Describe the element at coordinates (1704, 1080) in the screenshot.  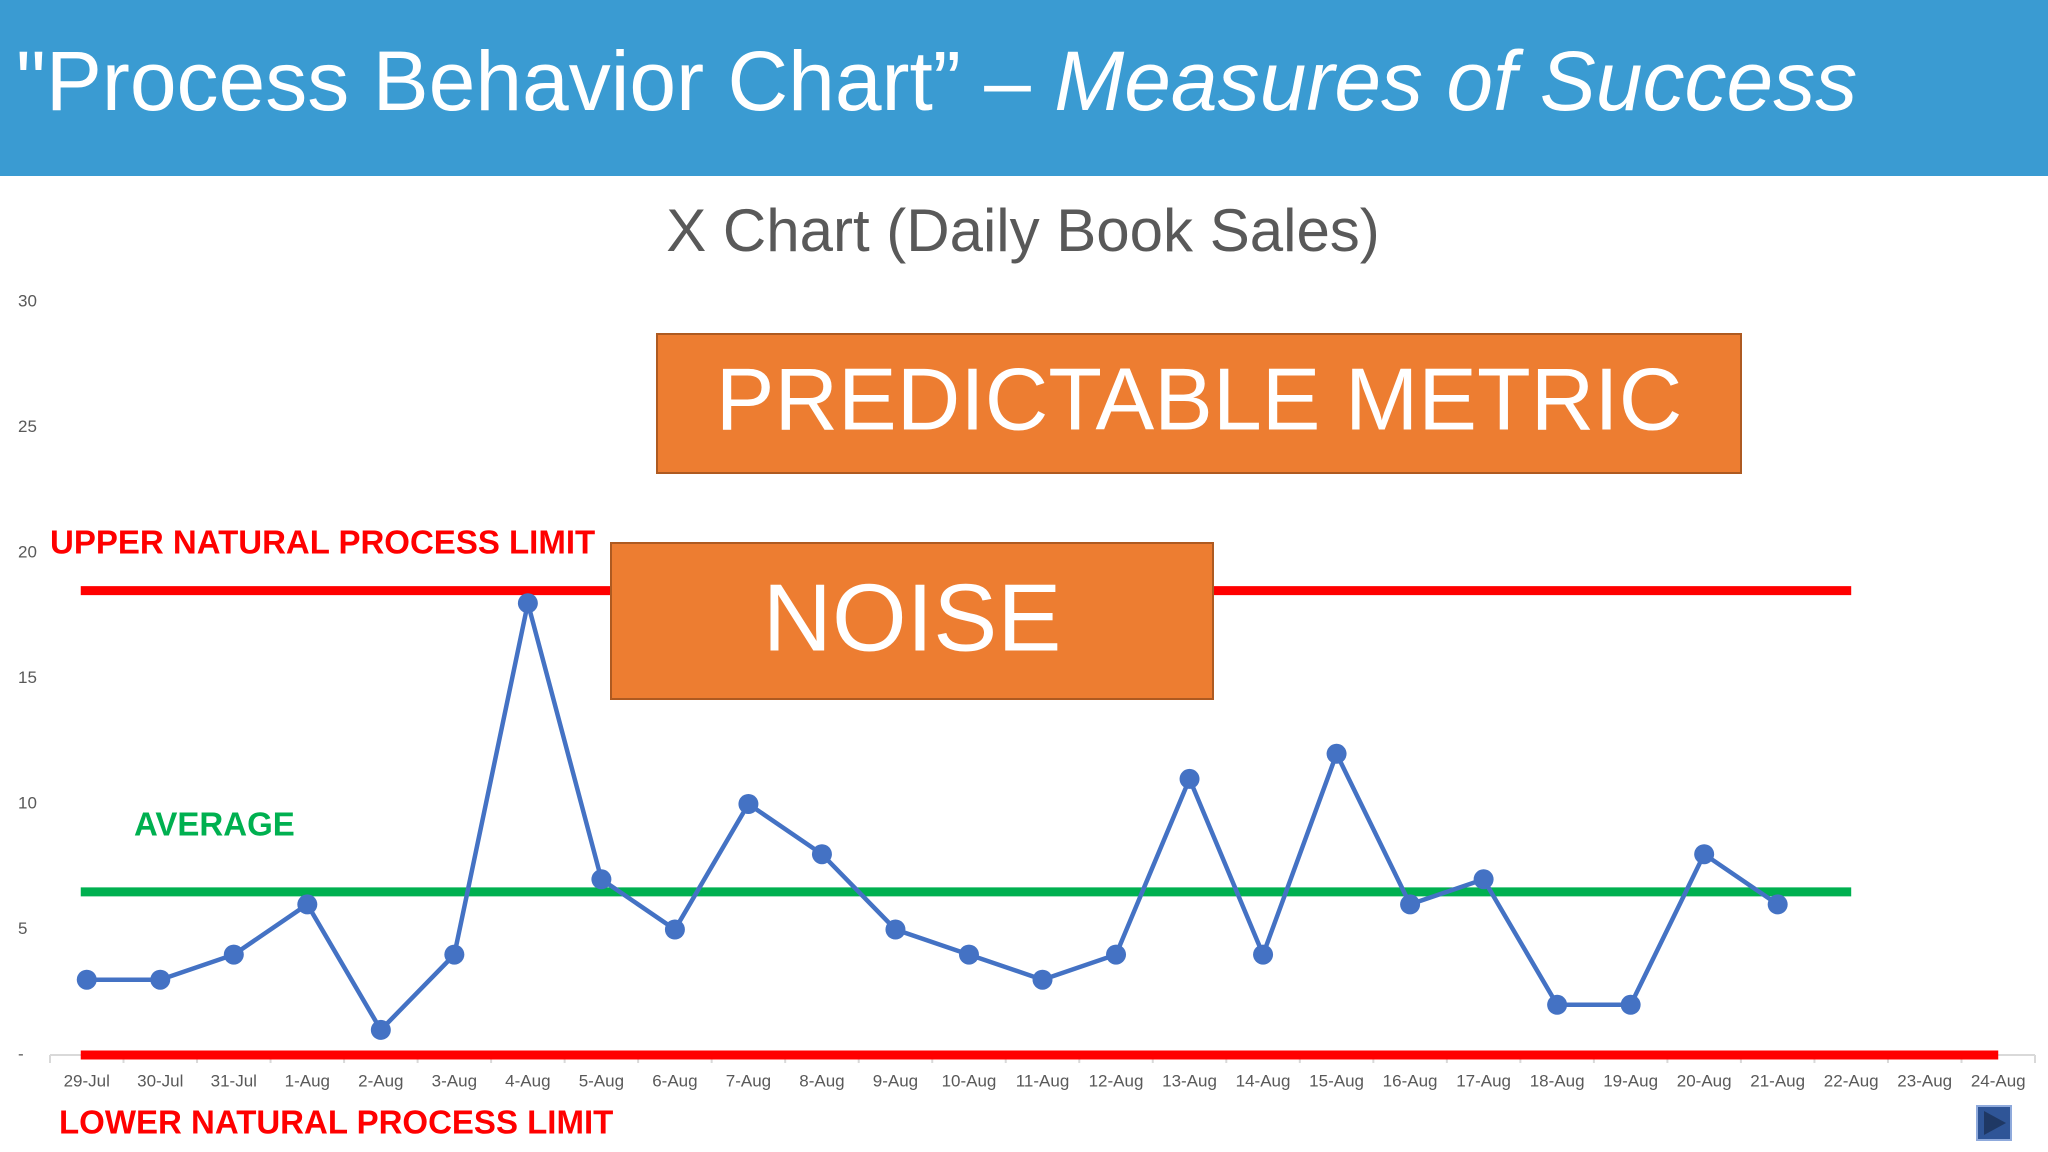
I see `x-tick-label: 20-Aug` at that location.